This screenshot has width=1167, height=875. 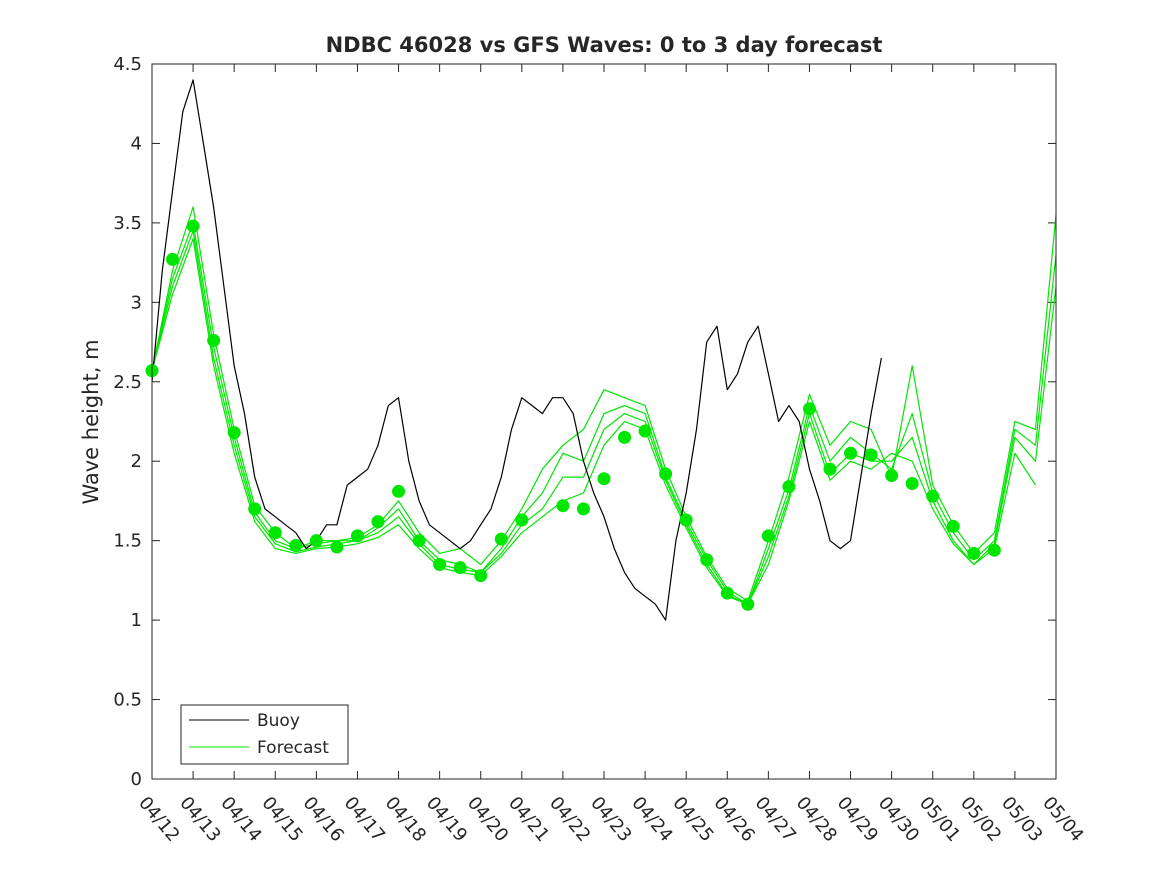 What do you see at coordinates (136, 620) in the screenshot?
I see `y-tick-label: 1` at bounding box center [136, 620].